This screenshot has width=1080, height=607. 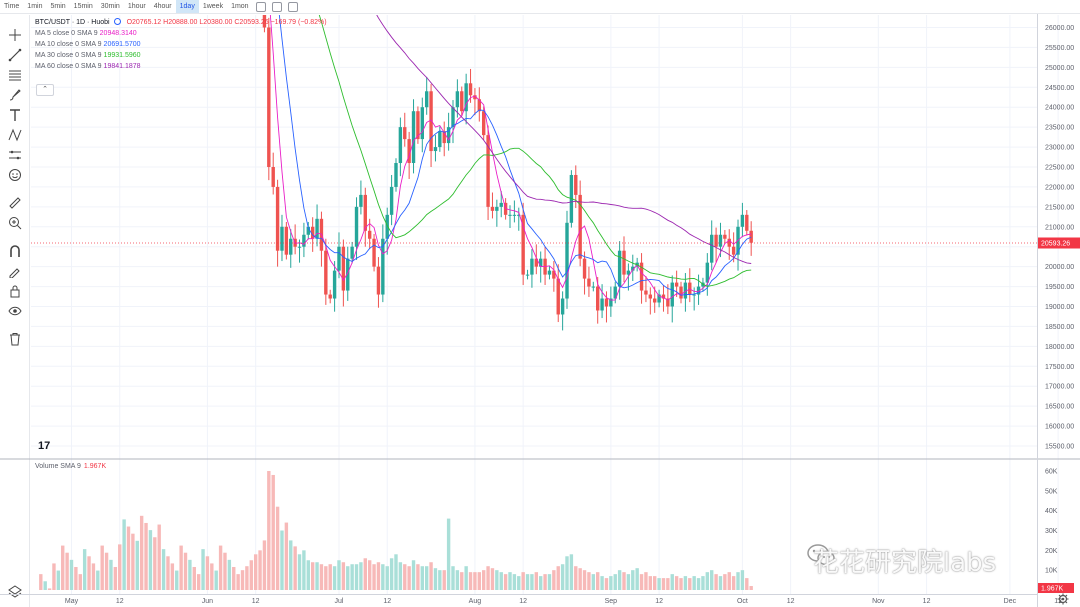 I want to click on price-tick-label: 23000.00, so click(x=1059, y=148).